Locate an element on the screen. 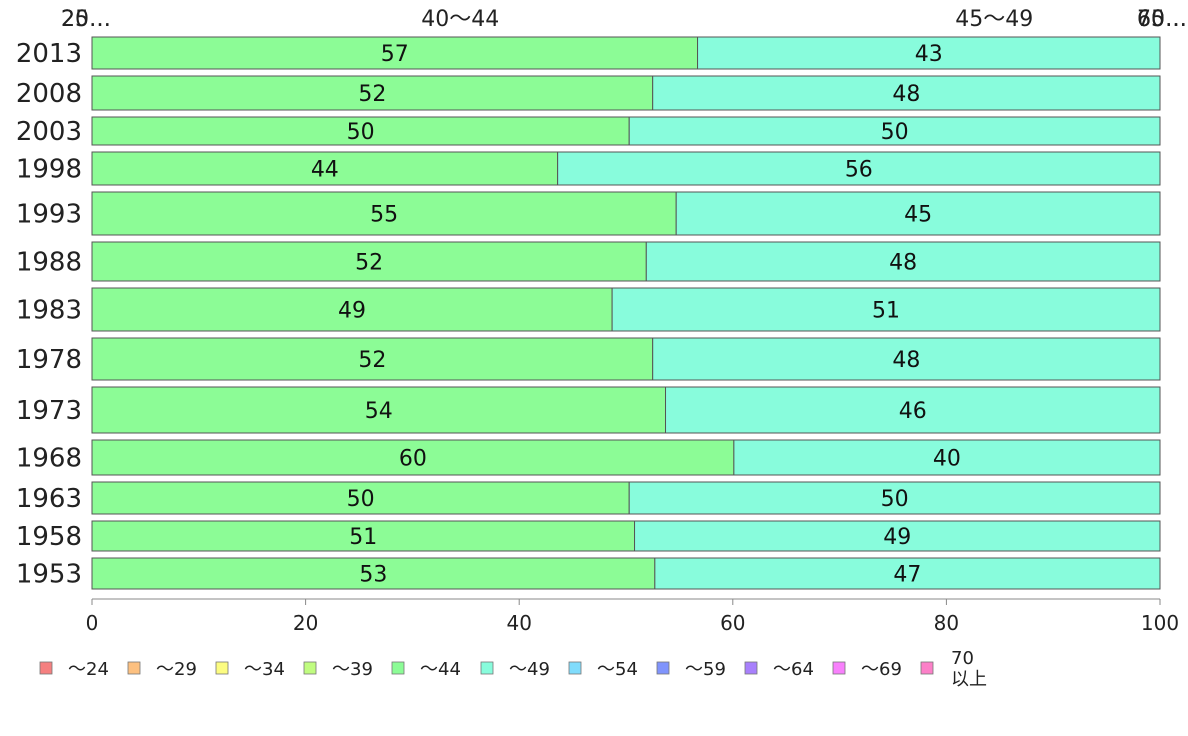 This screenshot has width=1188, height=736. x-tick-label: 80 is located at coordinates (946, 623).